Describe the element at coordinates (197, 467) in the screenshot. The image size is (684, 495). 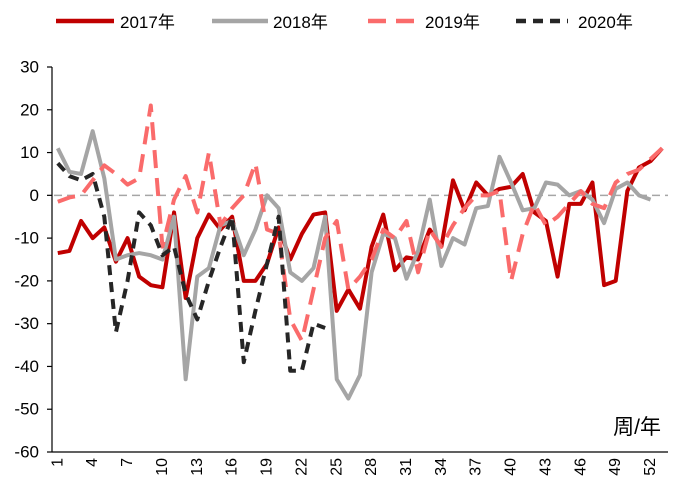
I see `x-tick-label: 13` at that location.